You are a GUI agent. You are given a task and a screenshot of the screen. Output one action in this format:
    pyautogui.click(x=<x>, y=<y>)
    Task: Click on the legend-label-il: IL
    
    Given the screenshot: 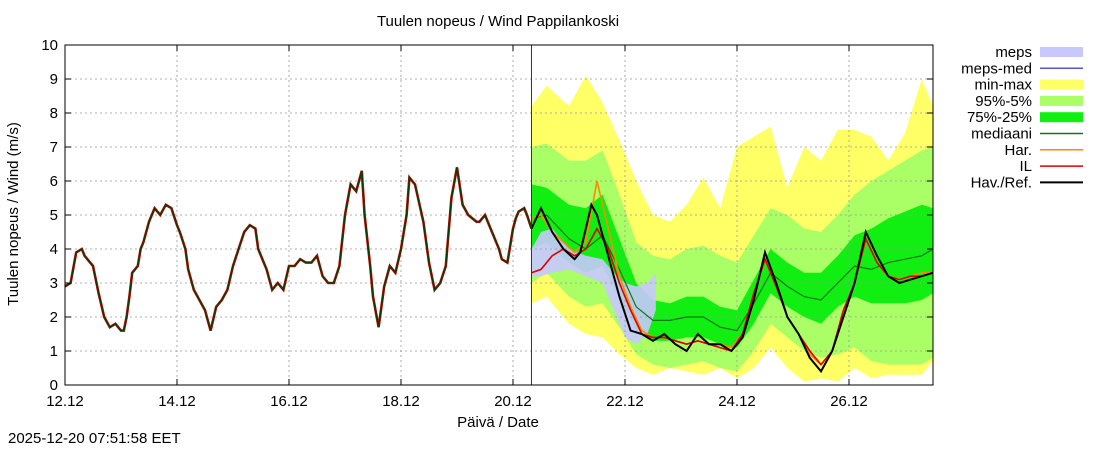 What is the action you would take?
    pyautogui.click(x=1025, y=166)
    